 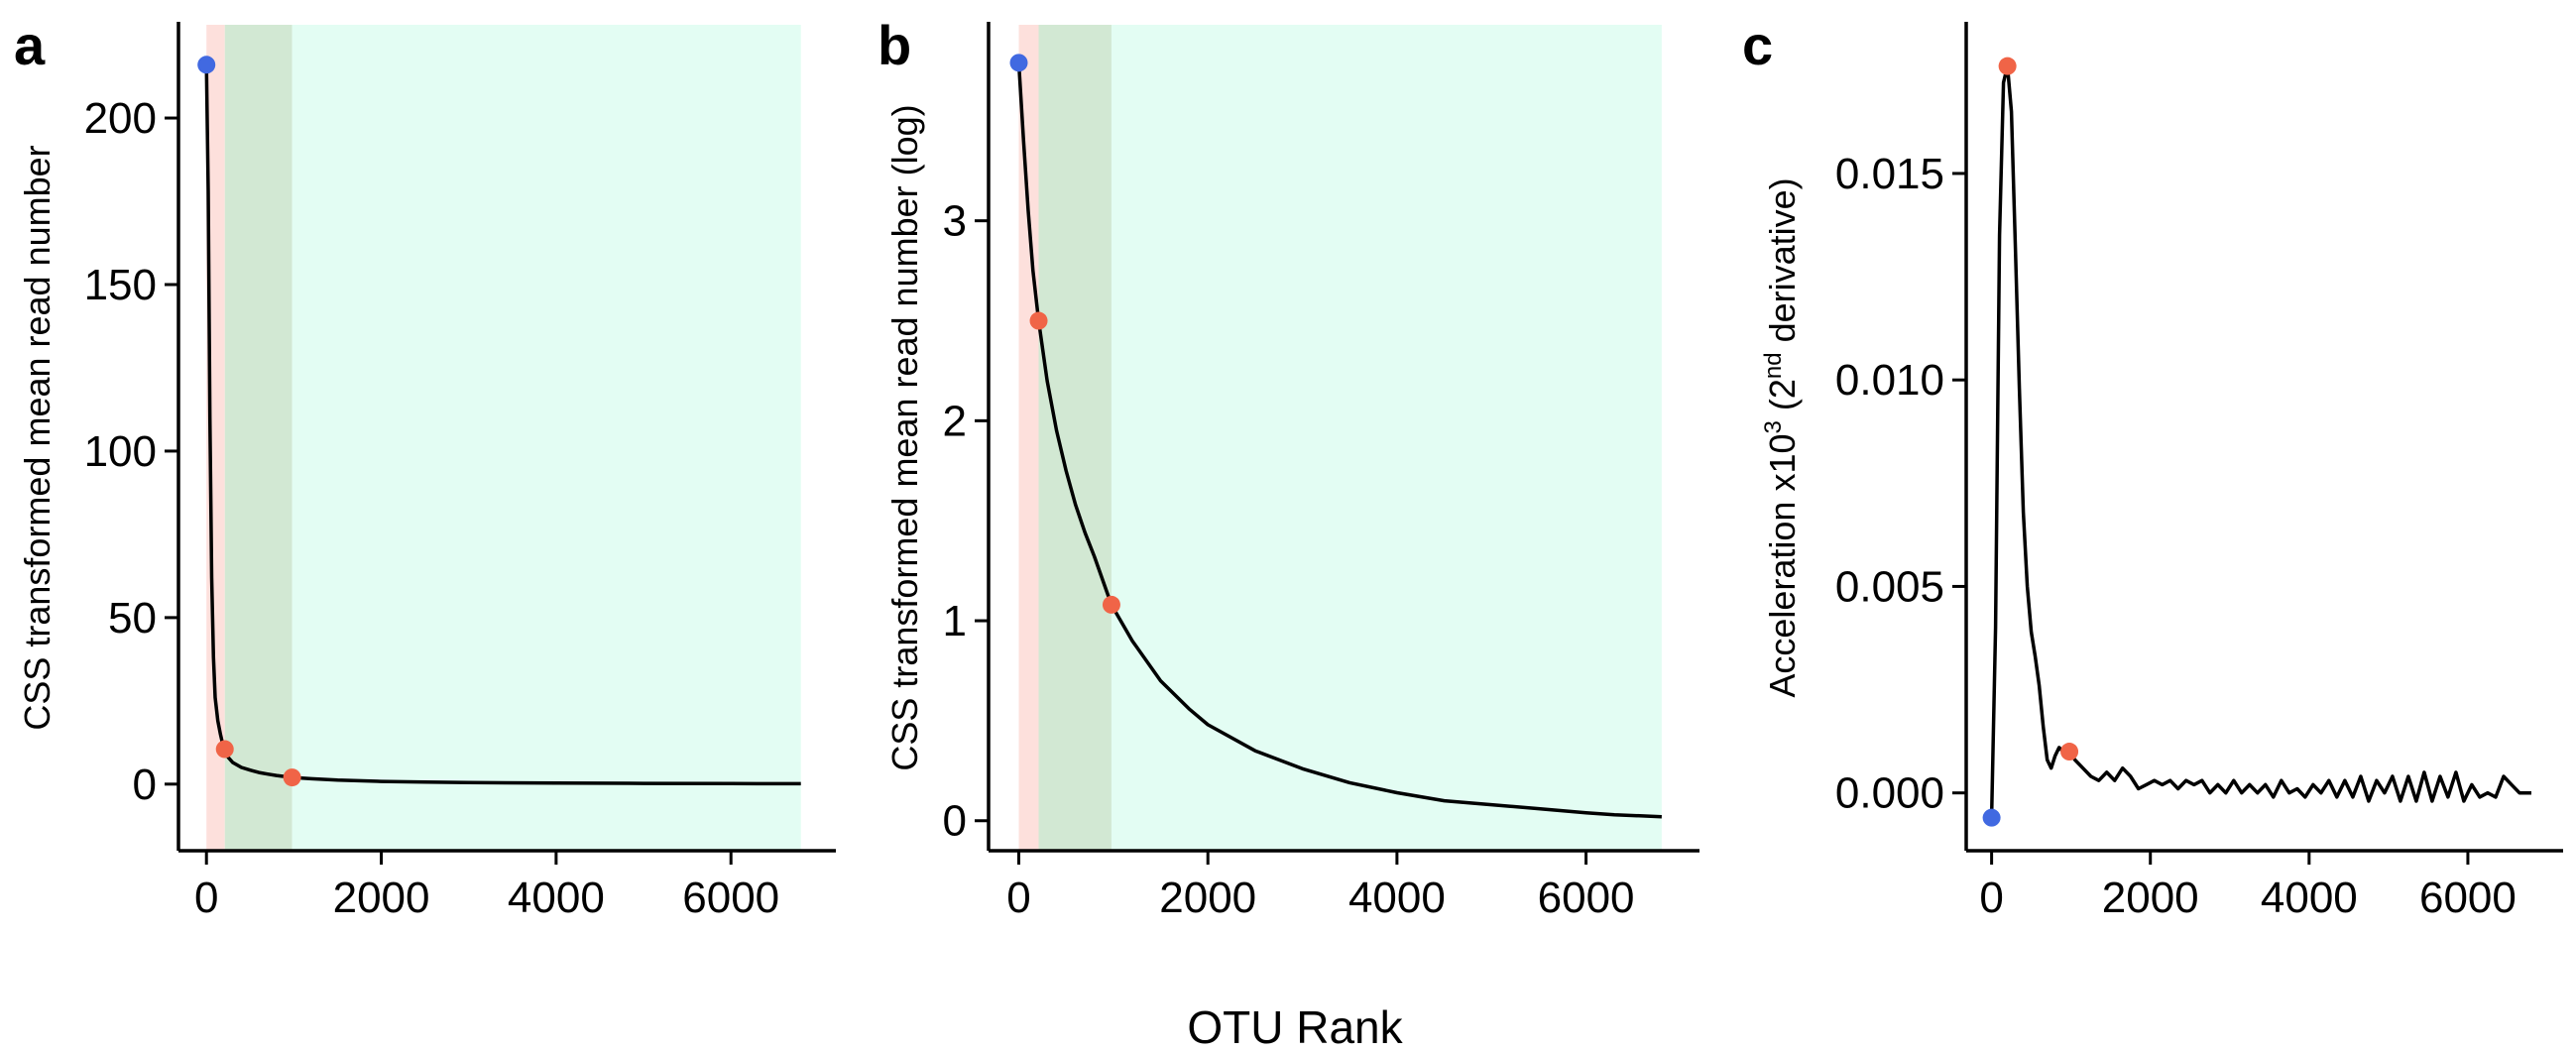 What do you see at coordinates (30, 45) in the screenshot?
I see `panel-label: a` at bounding box center [30, 45].